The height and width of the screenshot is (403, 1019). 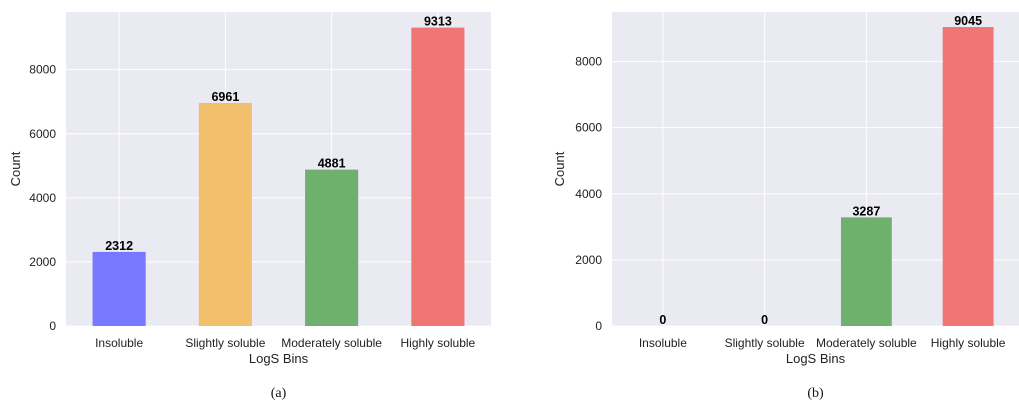 What do you see at coordinates (866, 211) in the screenshot?
I see `bar-value-label: 3287` at bounding box center [866, 211].